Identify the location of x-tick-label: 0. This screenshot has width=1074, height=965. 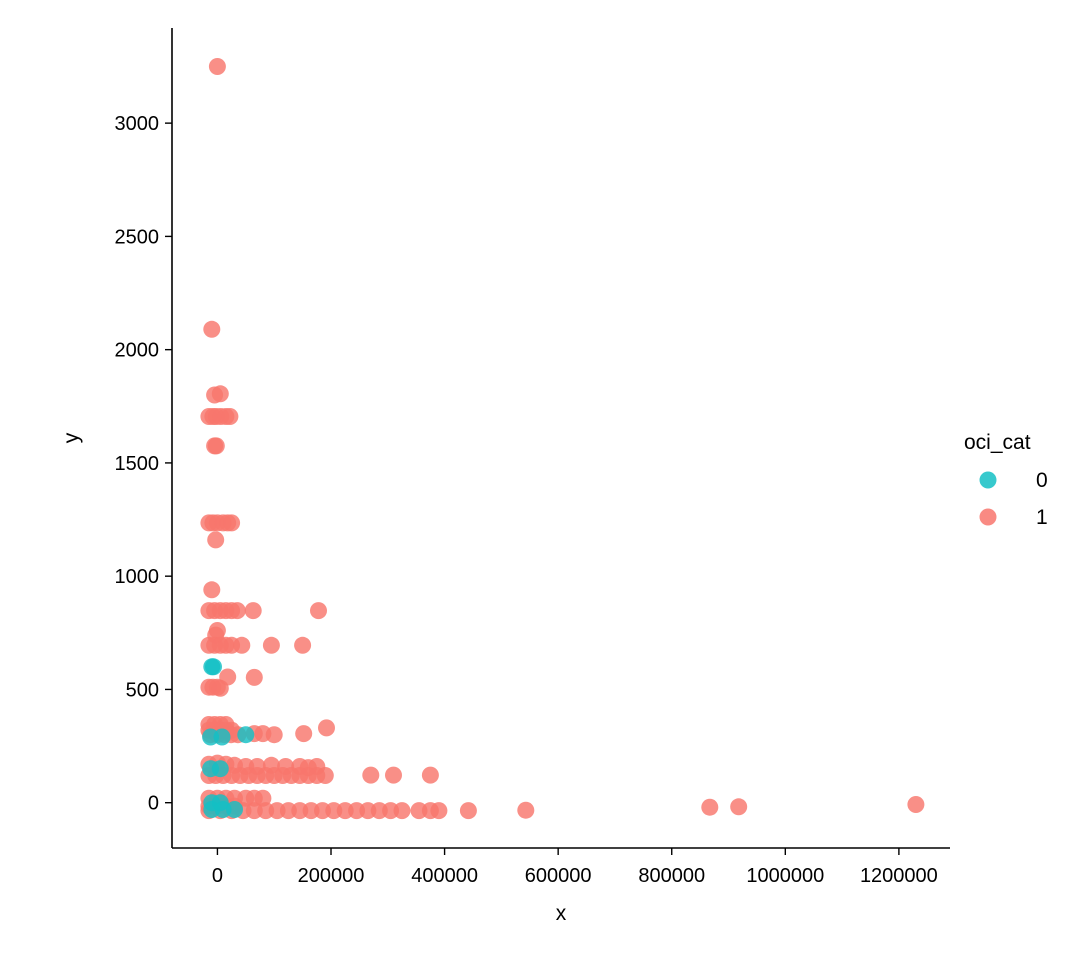
(217, 876).